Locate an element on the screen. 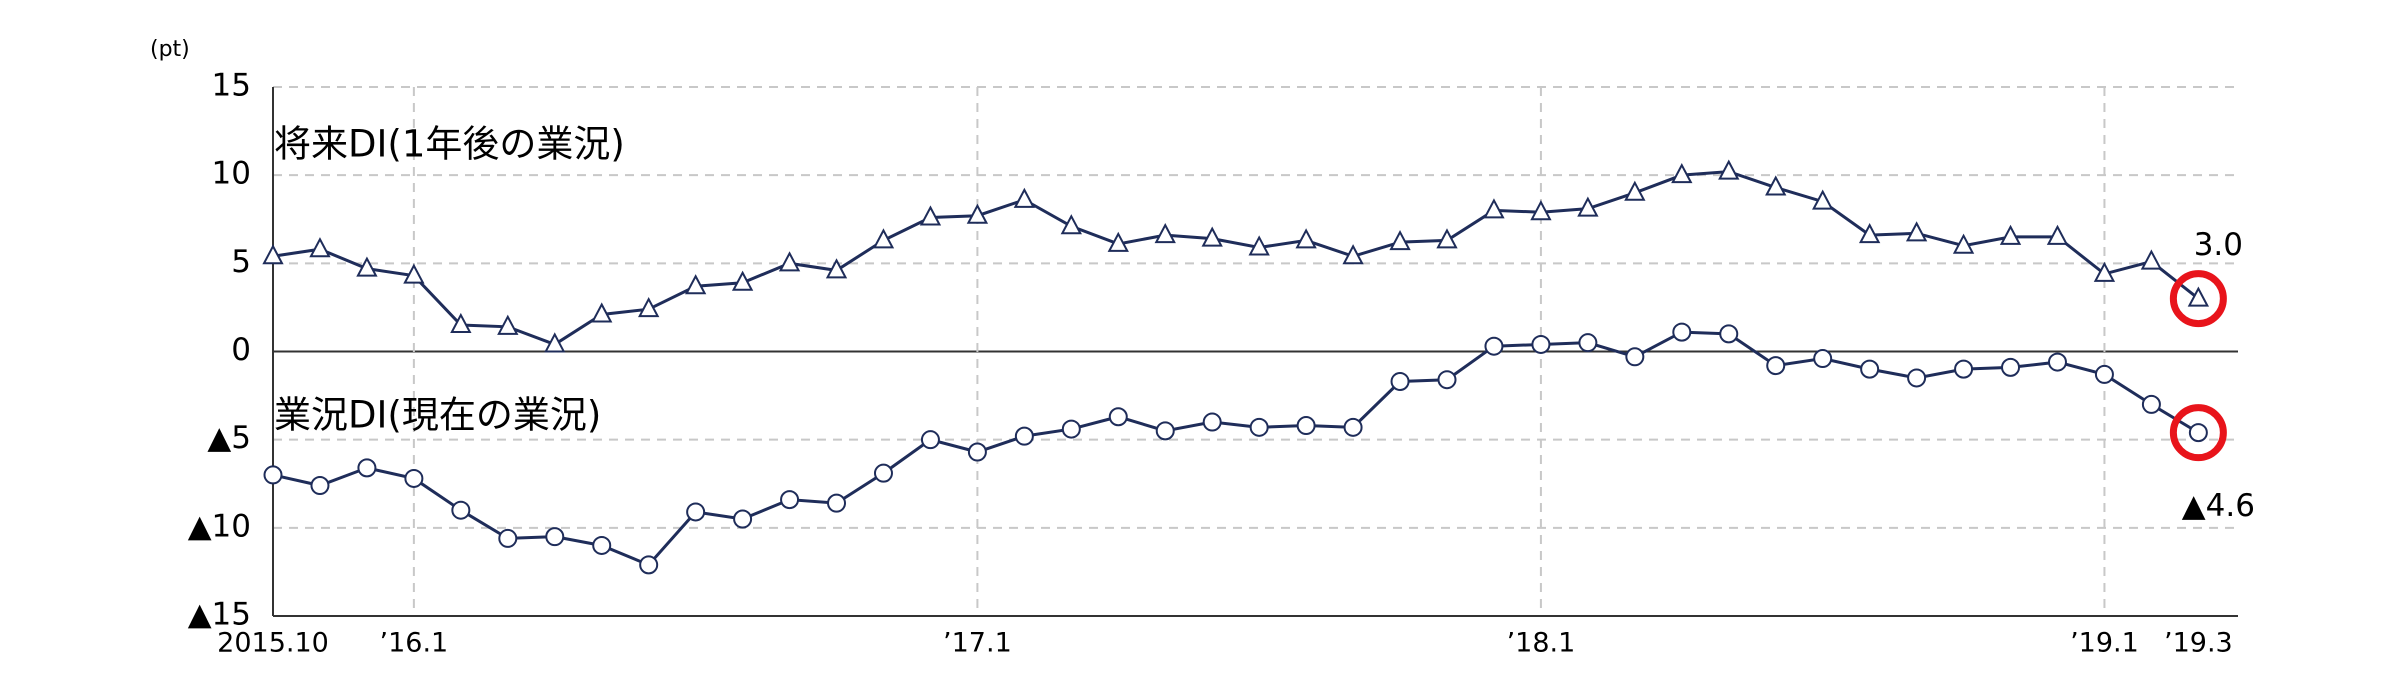 The width and height of the screenshot is (2392, 700). y-tick-label: 0 is located at coordinates (241, 350).